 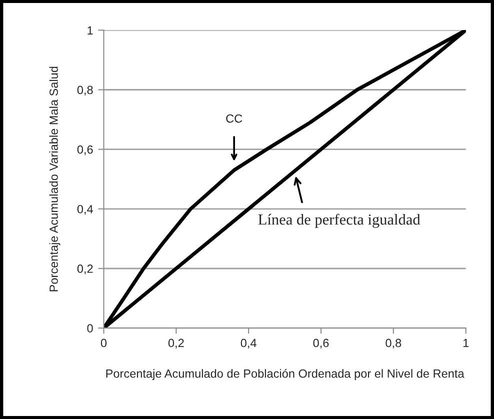 What do you see at coordinates (85, 269) in the screenshot?
I see `y-tick-label: 0,2` at bounding box center [85, 269].